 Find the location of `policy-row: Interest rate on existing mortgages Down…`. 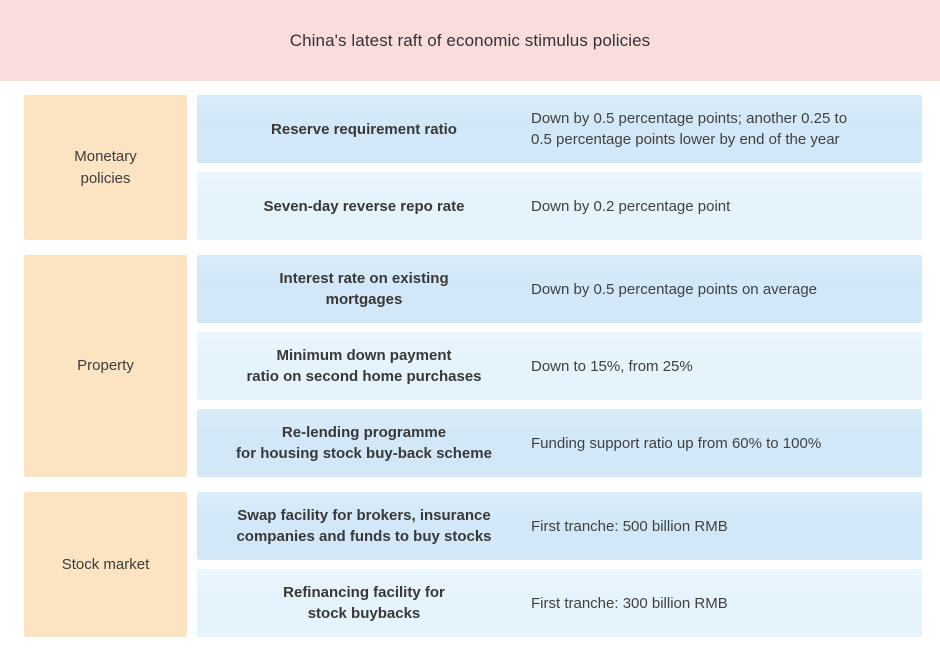

policy-row: Interest rate on existing mortgages Down… is located at coordinates (559, 289).